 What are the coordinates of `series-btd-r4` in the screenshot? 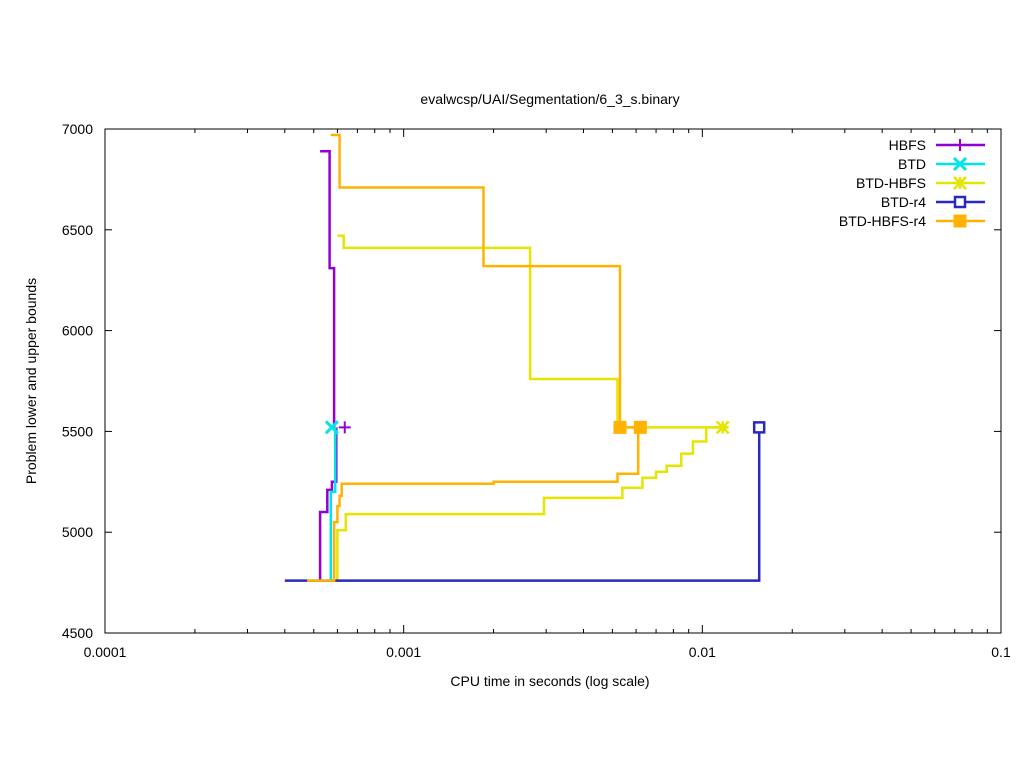 It's located at (525, 501).